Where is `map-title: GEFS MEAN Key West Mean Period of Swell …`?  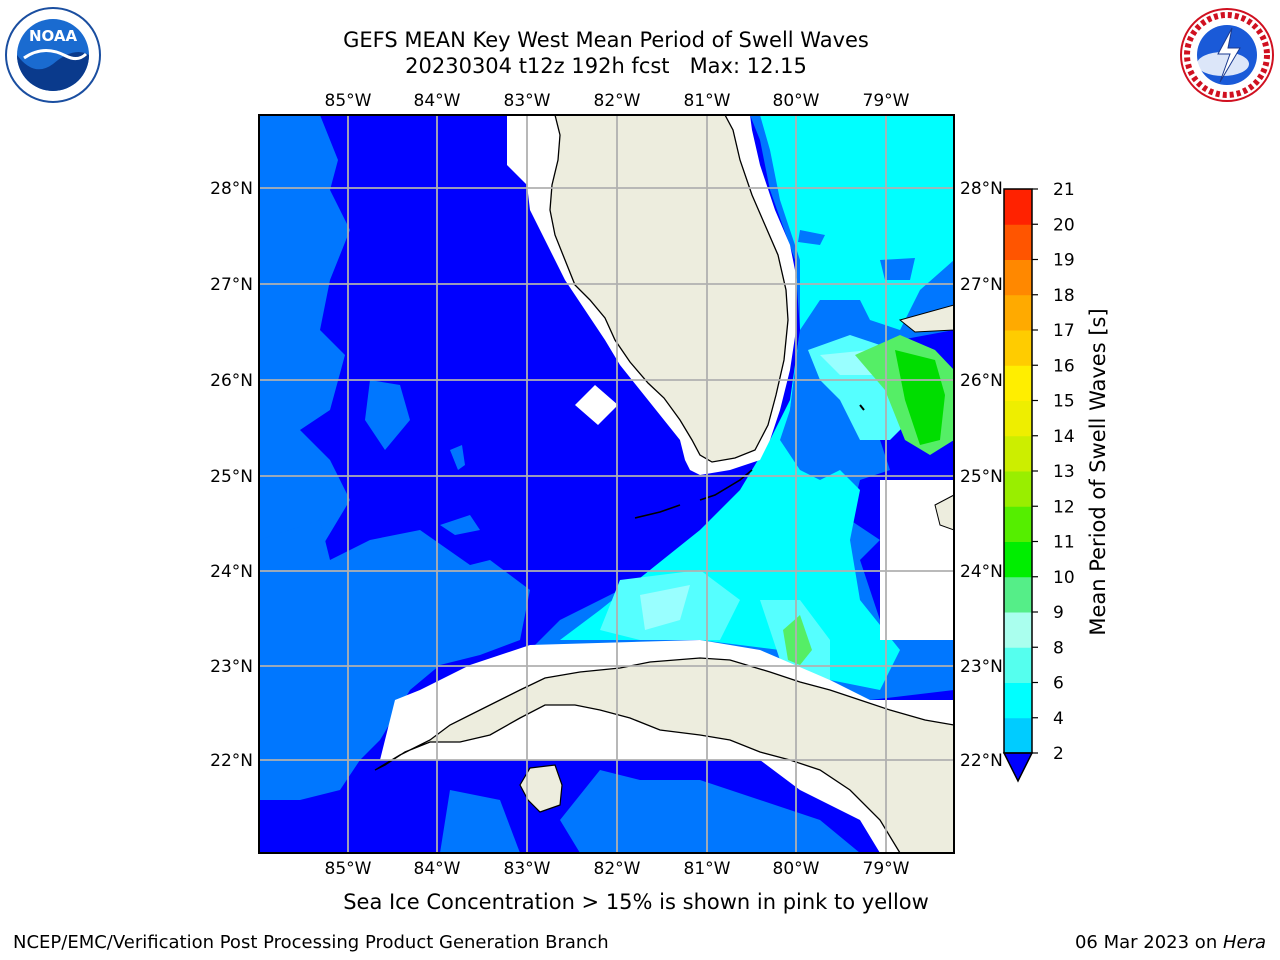 map-title: GEFS MEAN Key West Mean Period of Swell … is located at coordinates (606, 40).